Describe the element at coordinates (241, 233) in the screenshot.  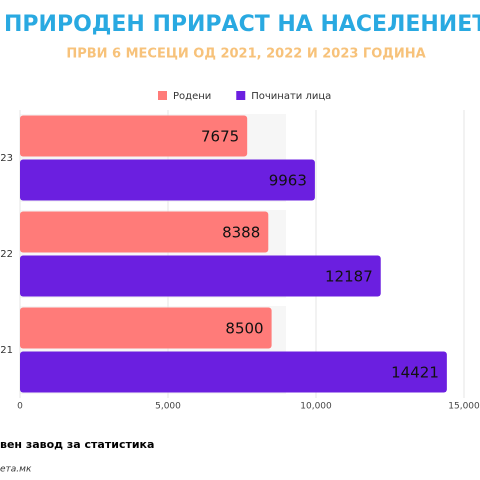
I see `value-label: 8388` at that location.